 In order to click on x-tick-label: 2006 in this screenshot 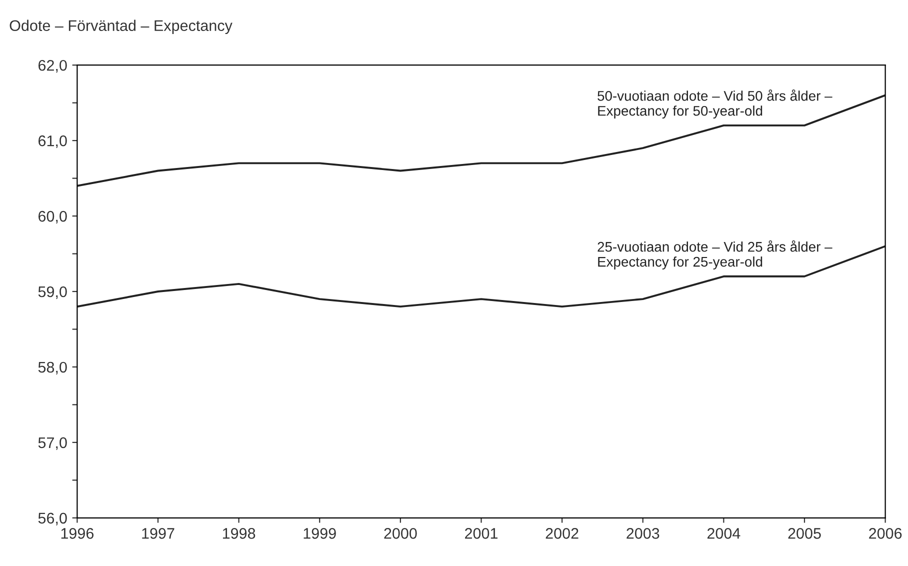, I will do `click(885, 533)`.